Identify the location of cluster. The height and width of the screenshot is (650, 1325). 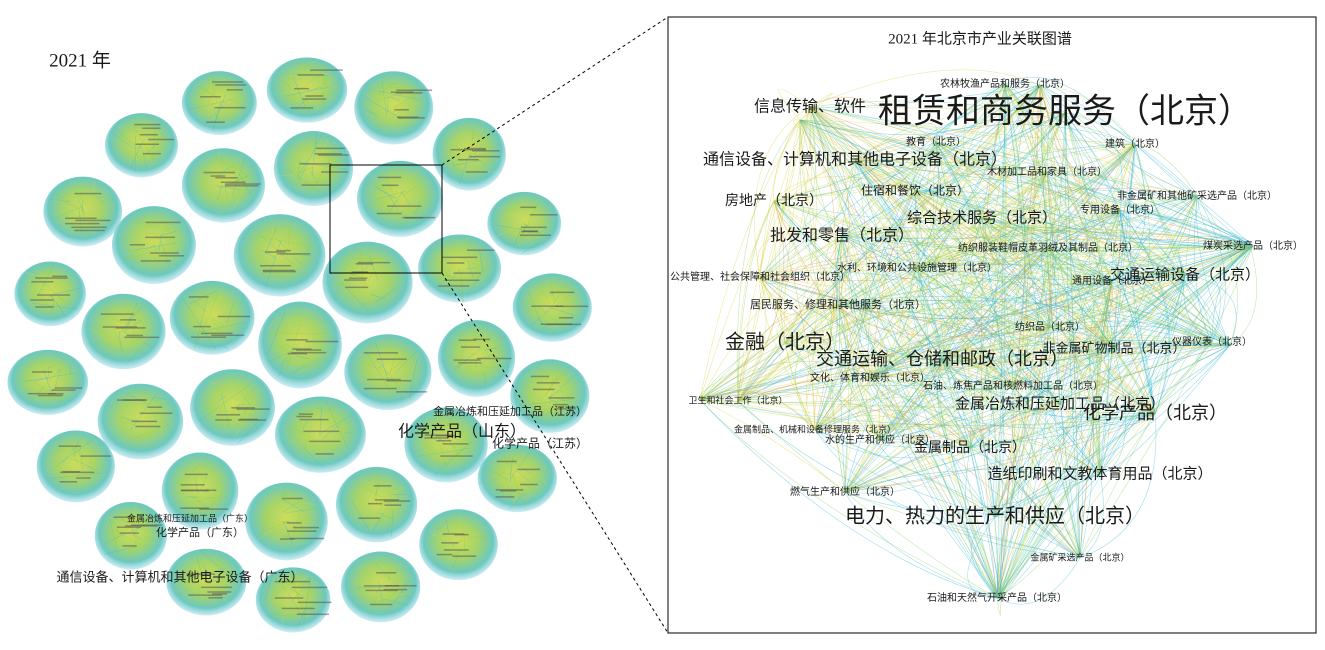
(223, 185).